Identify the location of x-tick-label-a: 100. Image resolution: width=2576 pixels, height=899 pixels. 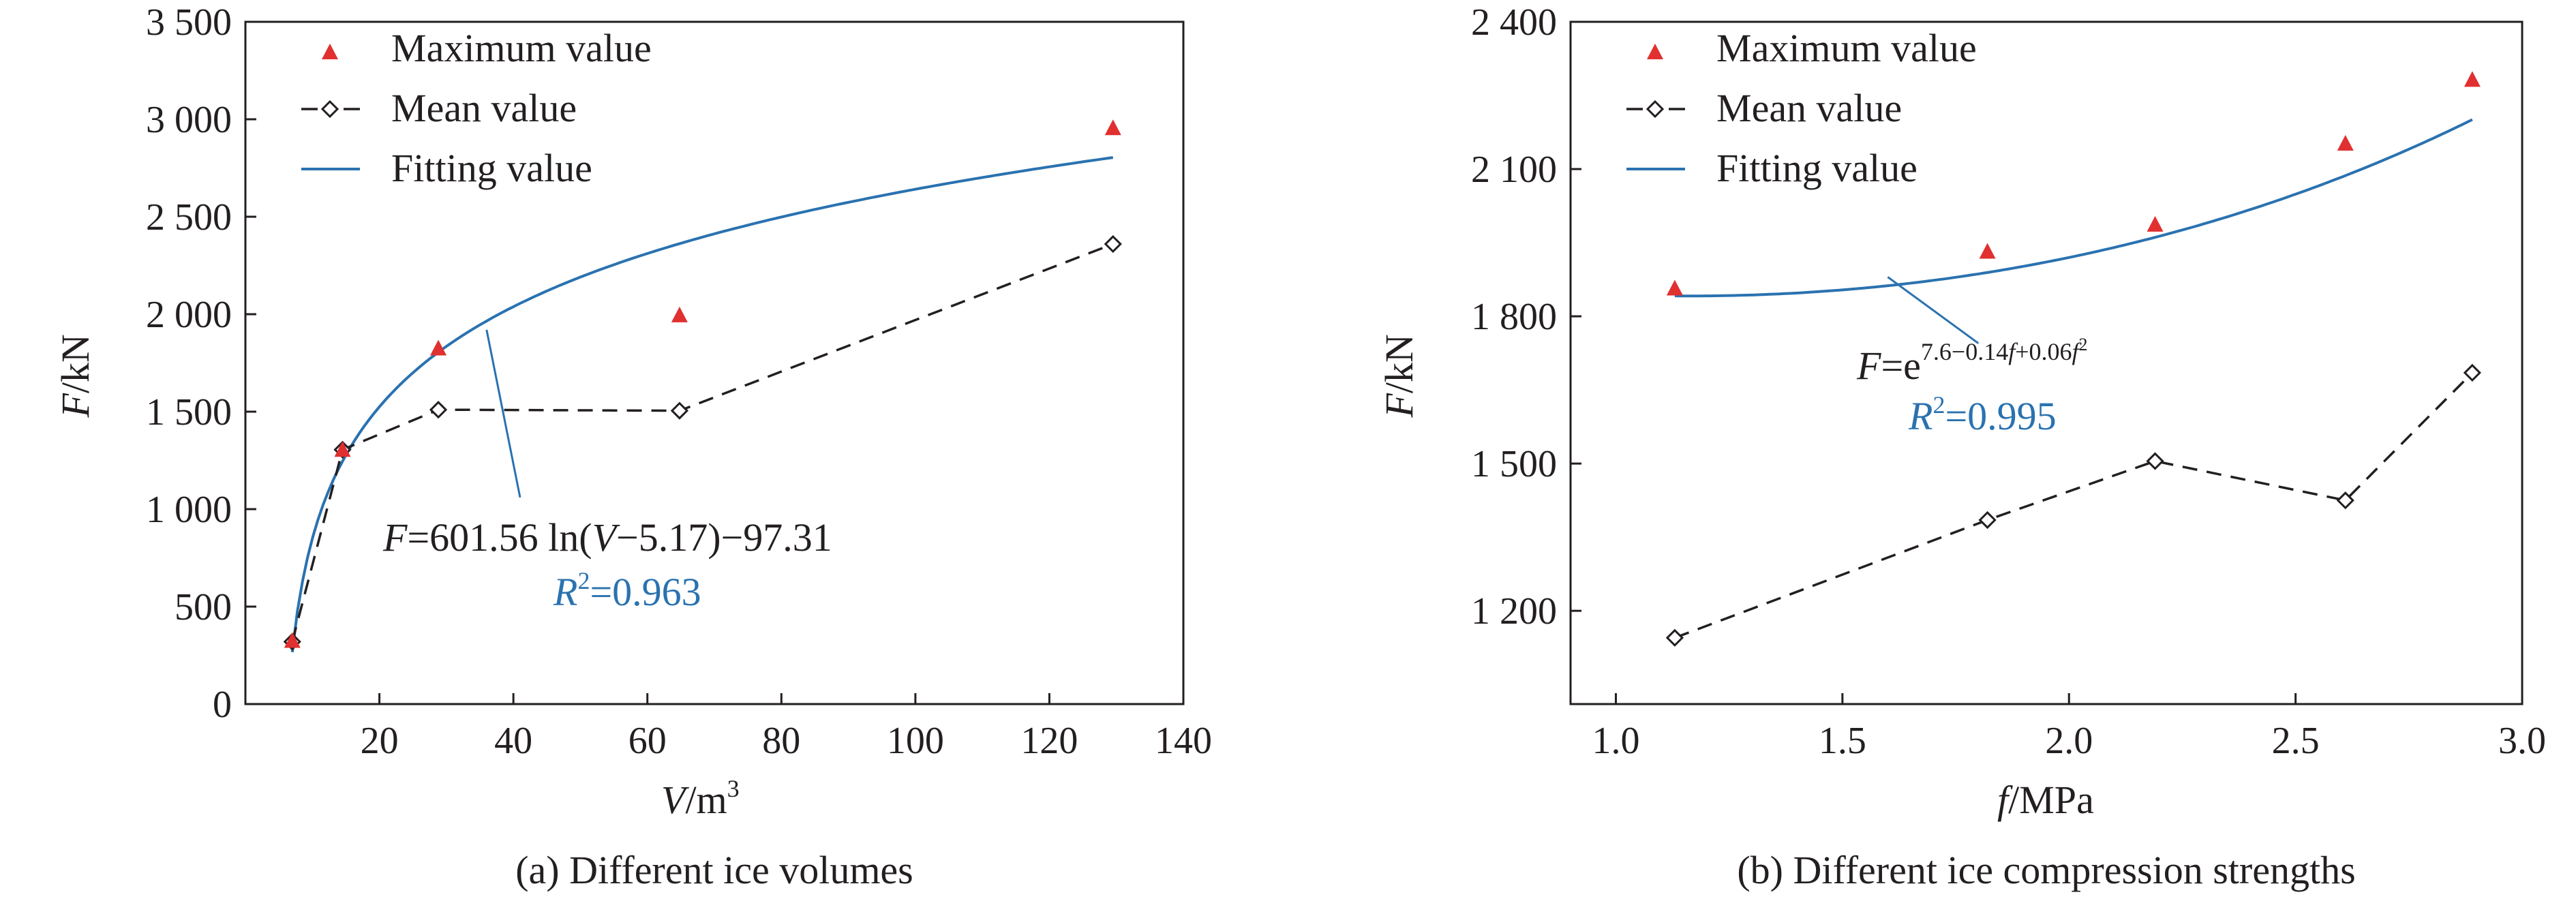
(915, 741).